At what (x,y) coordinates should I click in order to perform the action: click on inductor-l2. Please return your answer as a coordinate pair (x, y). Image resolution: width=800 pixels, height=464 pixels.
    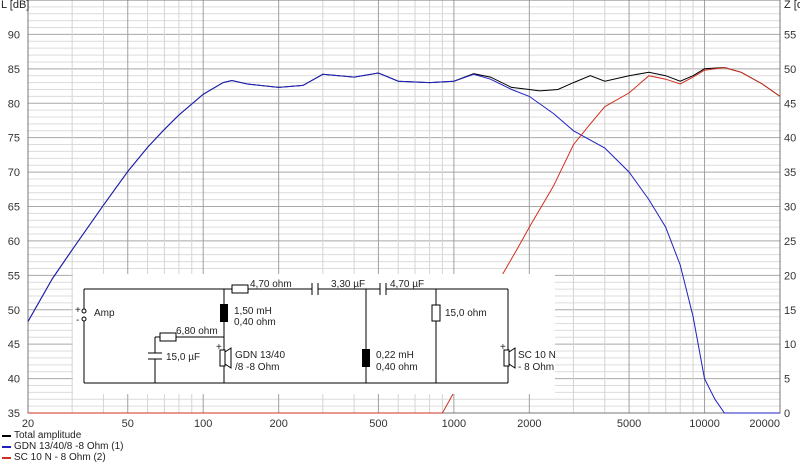
    Looking at the image, I should click on (366, 358).